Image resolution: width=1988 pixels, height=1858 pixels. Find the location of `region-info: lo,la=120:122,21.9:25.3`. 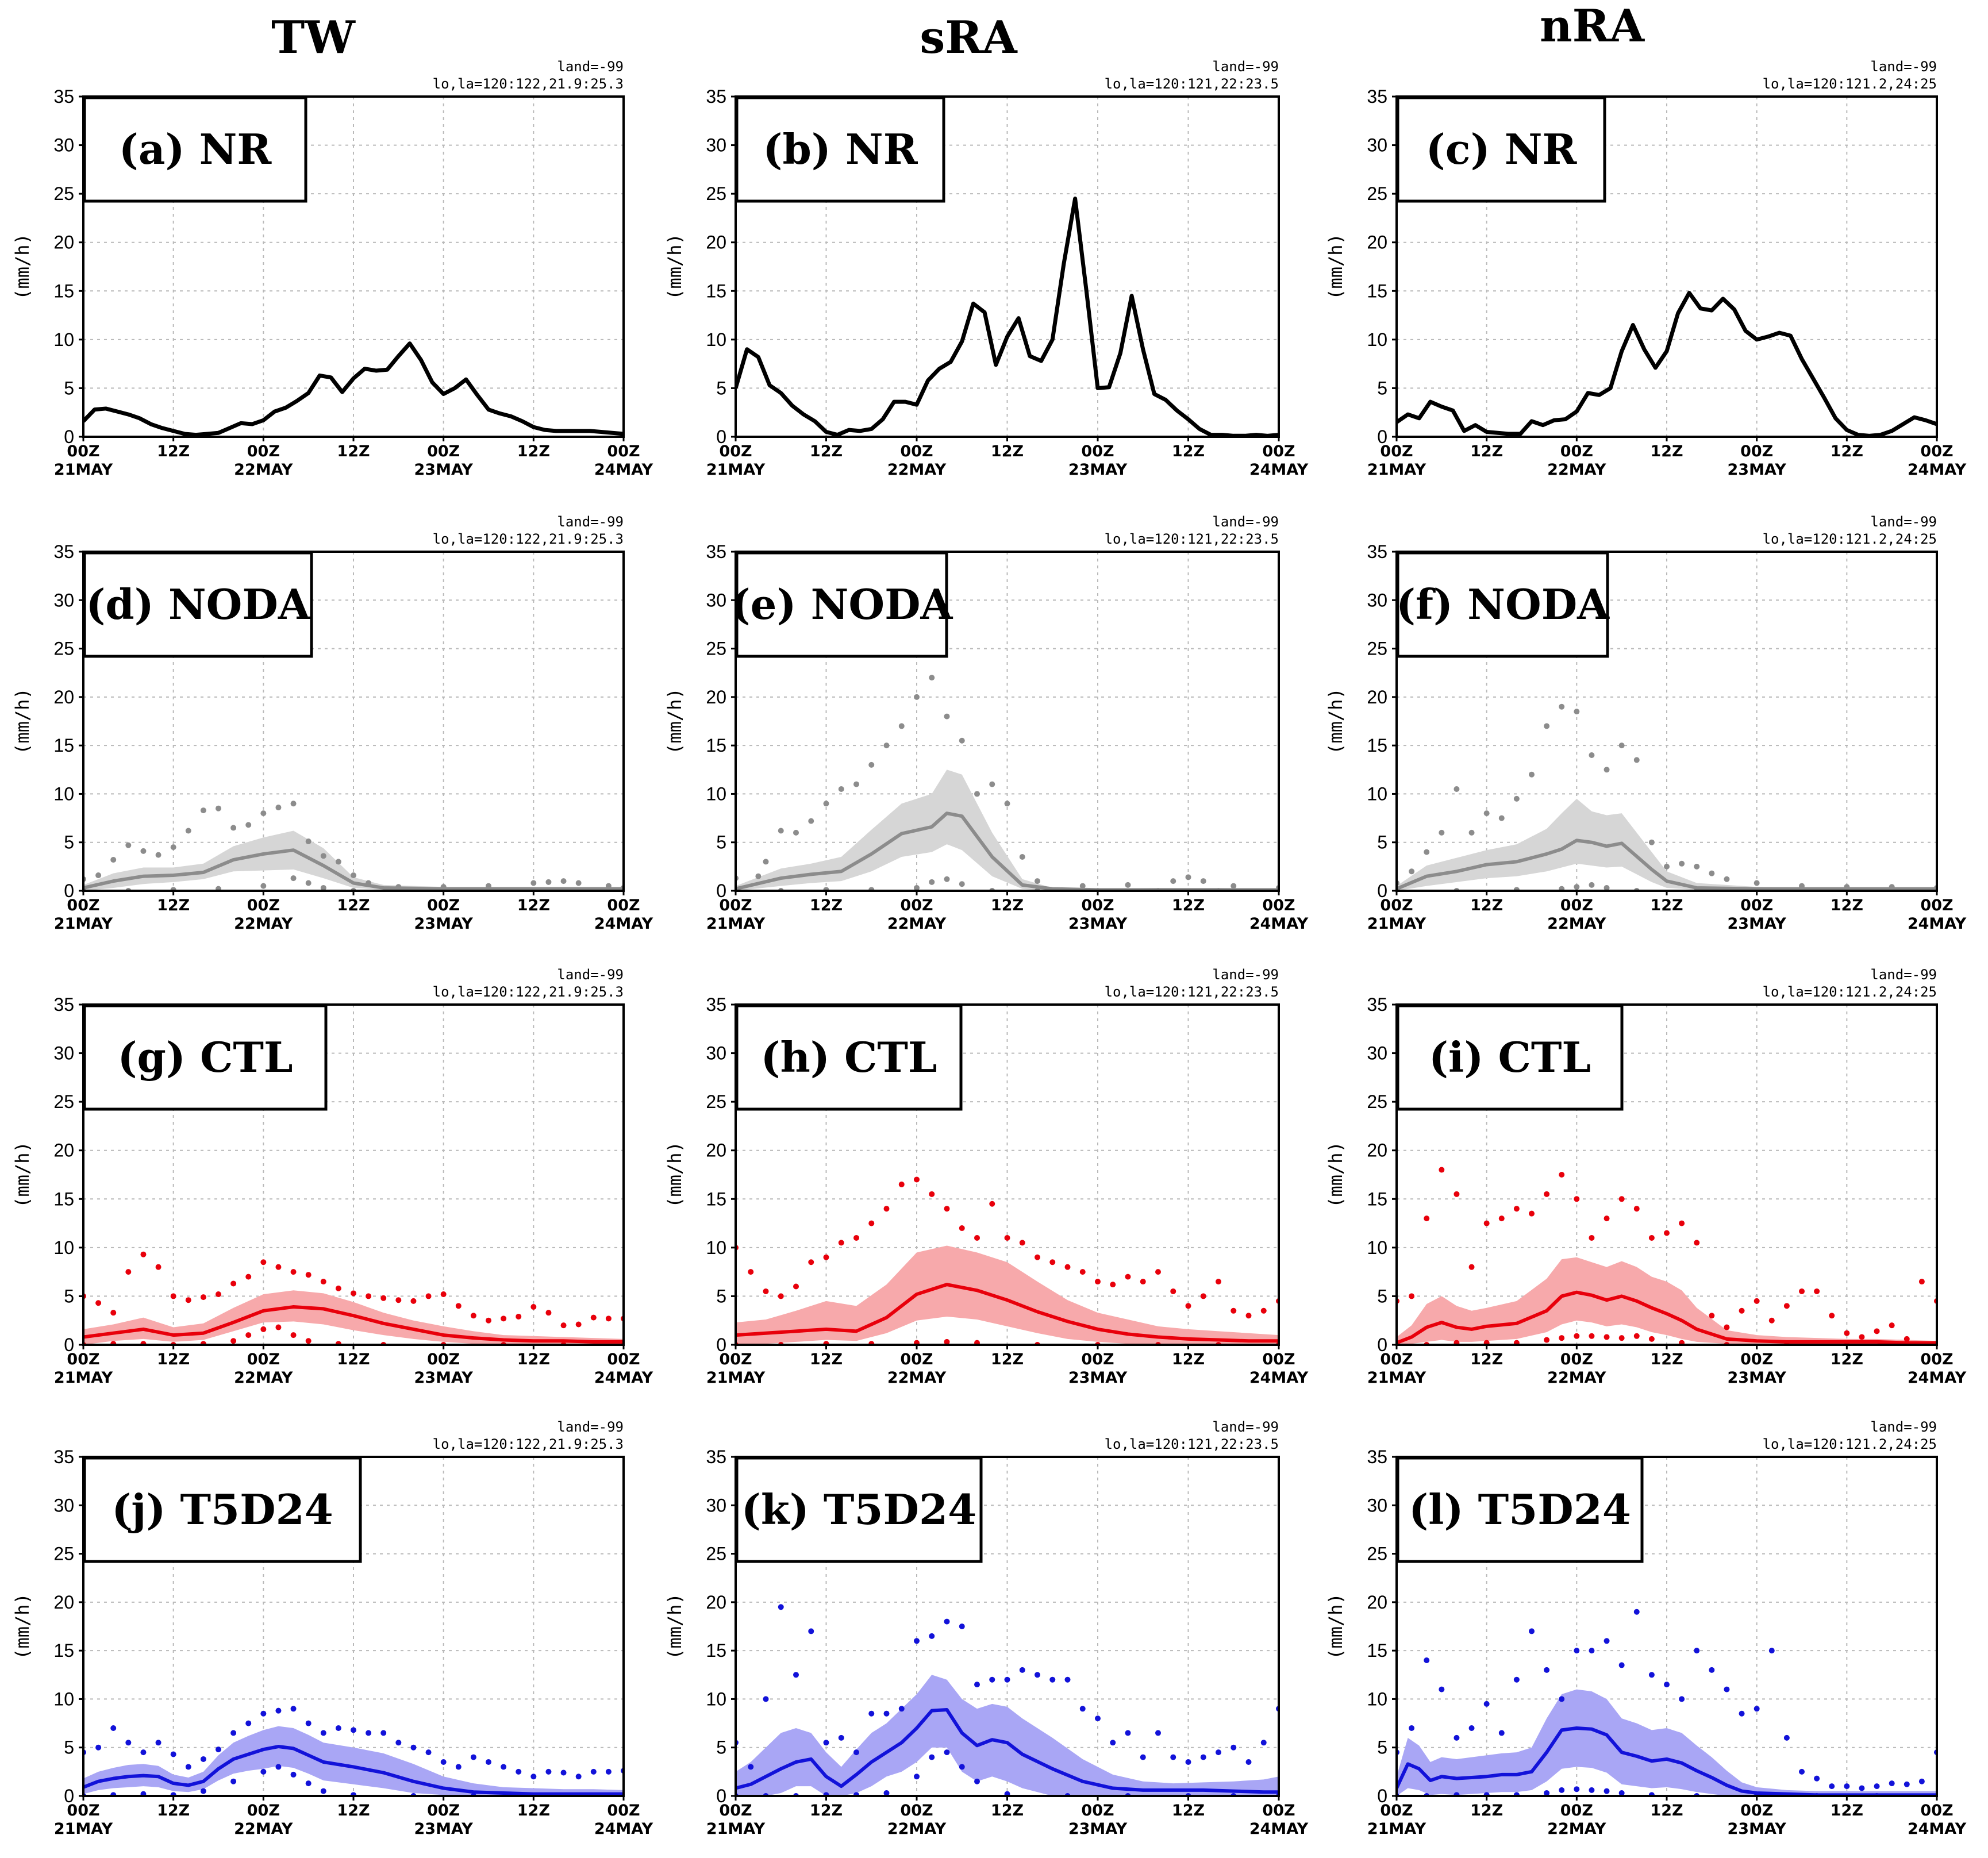

region-info: lo,la=120:122,21.9:25.3 is located at coordinates (528, 539).